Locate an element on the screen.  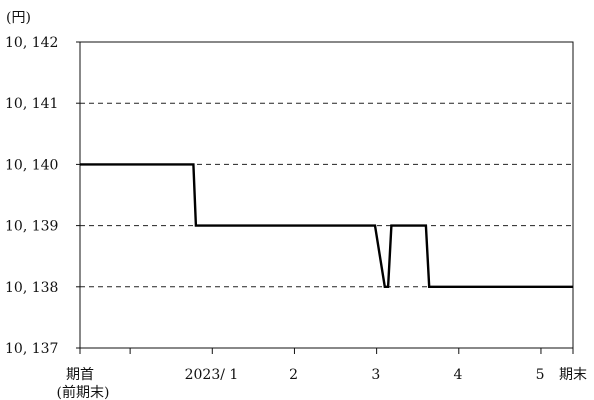
x-tick-label: 4 is located at coordinates (458, 375).